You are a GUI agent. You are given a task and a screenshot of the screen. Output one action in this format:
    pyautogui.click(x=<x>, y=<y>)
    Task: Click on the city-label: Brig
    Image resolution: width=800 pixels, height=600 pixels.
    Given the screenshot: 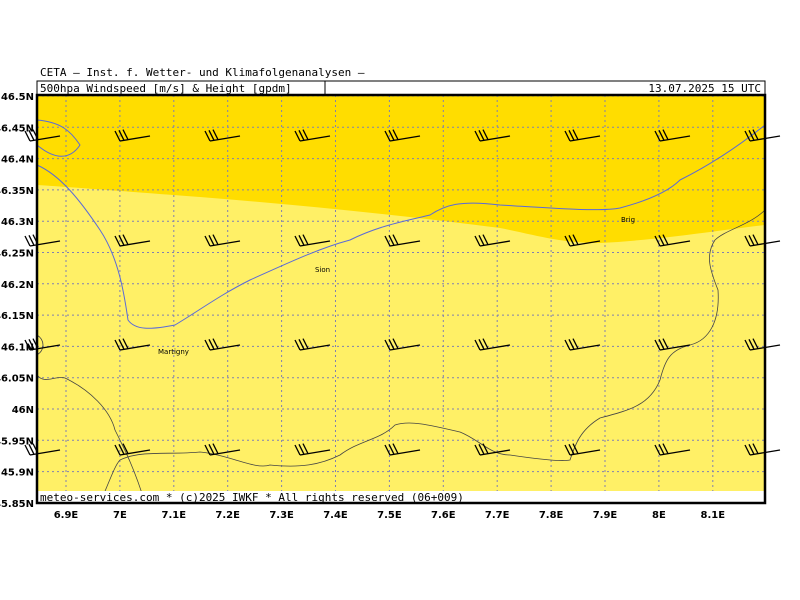 What is the action you would take?
    pyautogui.click(x=628, y=220)
    